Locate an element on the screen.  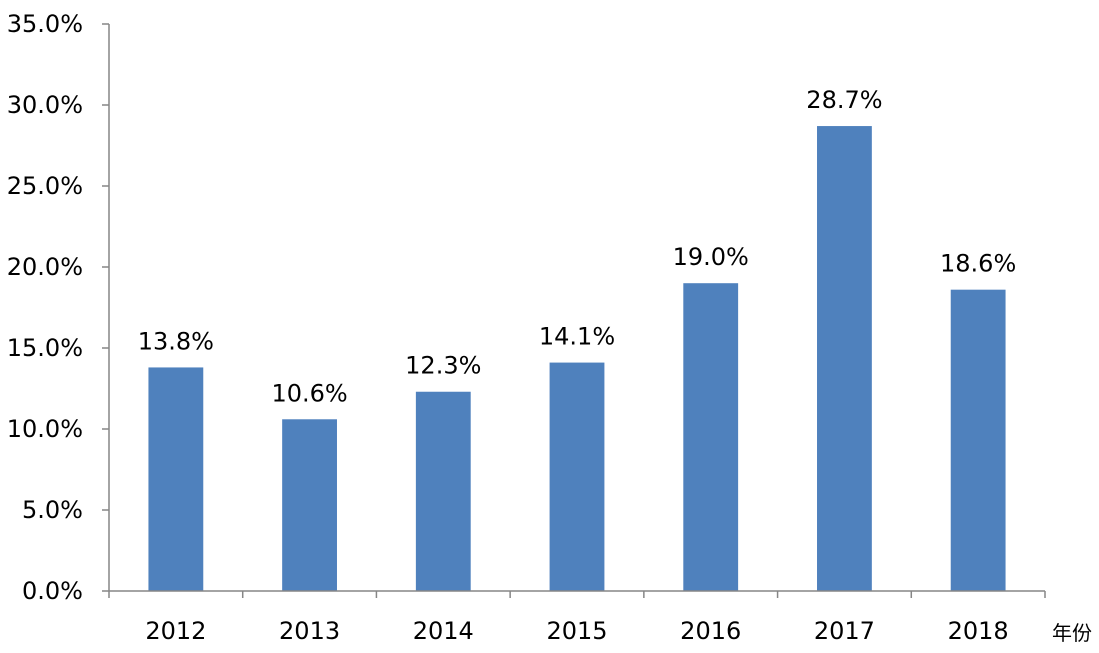
bar-2017 is located at coordinates (844, 358).